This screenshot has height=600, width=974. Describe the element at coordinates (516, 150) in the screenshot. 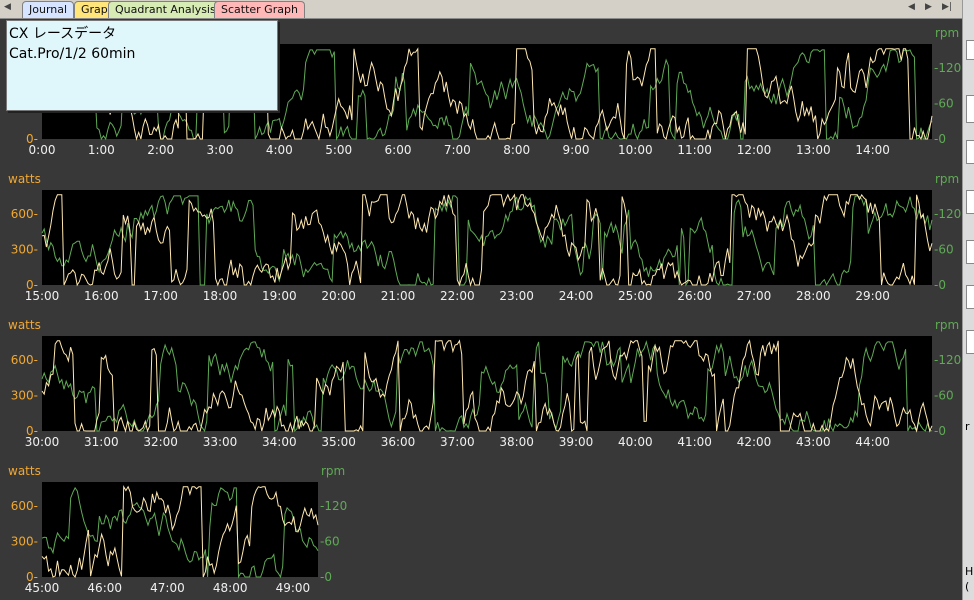

I see `time-tick-label: 8:00` at that location.